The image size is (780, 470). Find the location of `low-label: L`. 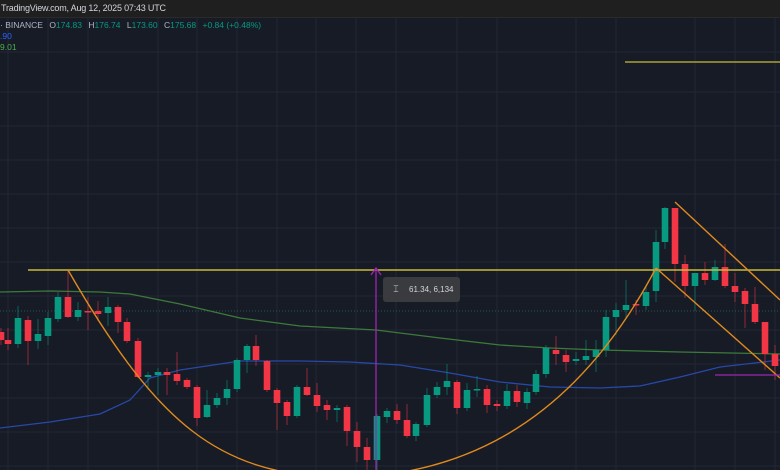

low-label: L is located at coordinates (129, 25).